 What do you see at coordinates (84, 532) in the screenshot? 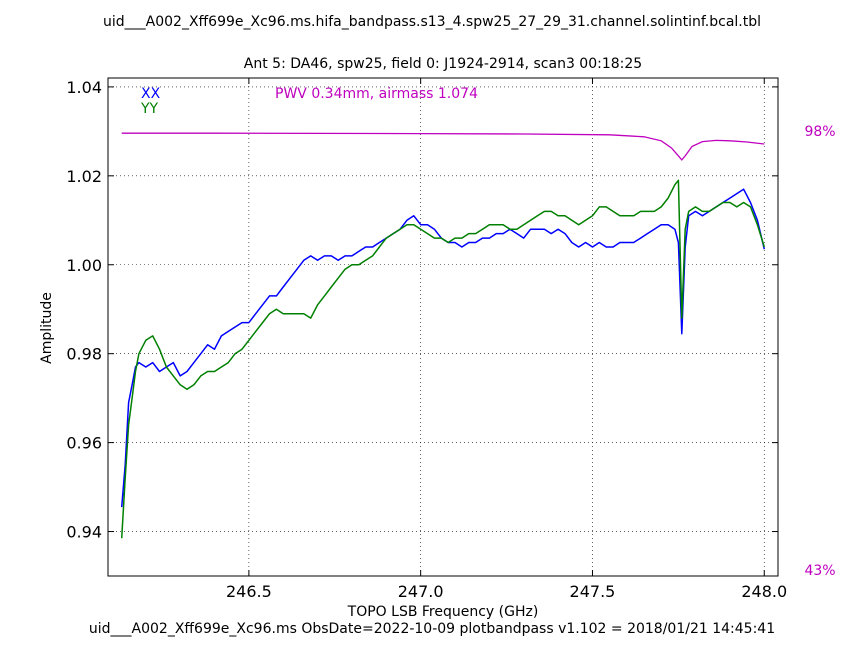
I see `y-tick-label: 0.94` at bounding box center [84, 532].